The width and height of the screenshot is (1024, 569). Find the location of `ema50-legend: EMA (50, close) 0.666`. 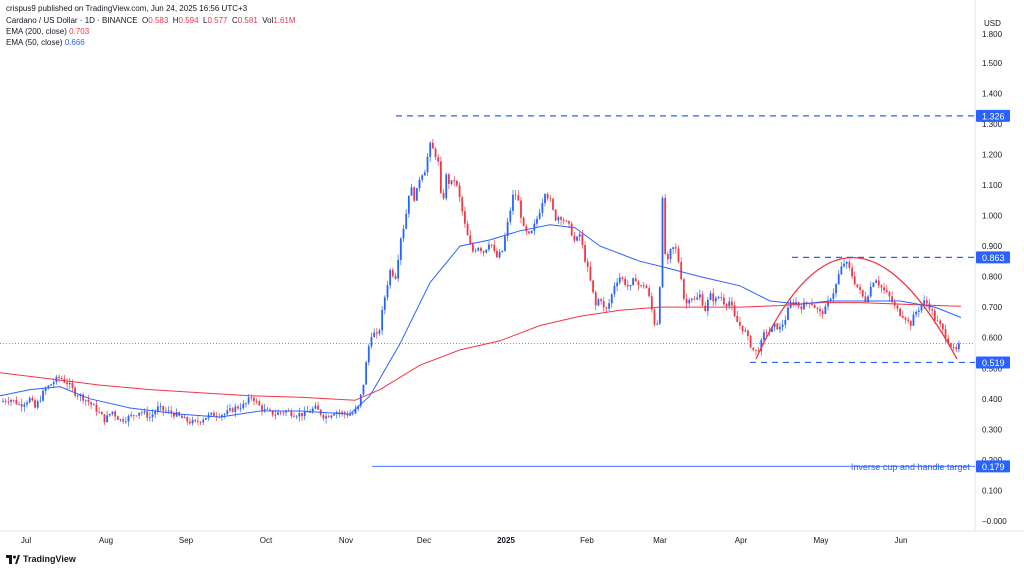

ema50-legend: EMA (50, close) 0.666 is located at coordinates (45, 42).